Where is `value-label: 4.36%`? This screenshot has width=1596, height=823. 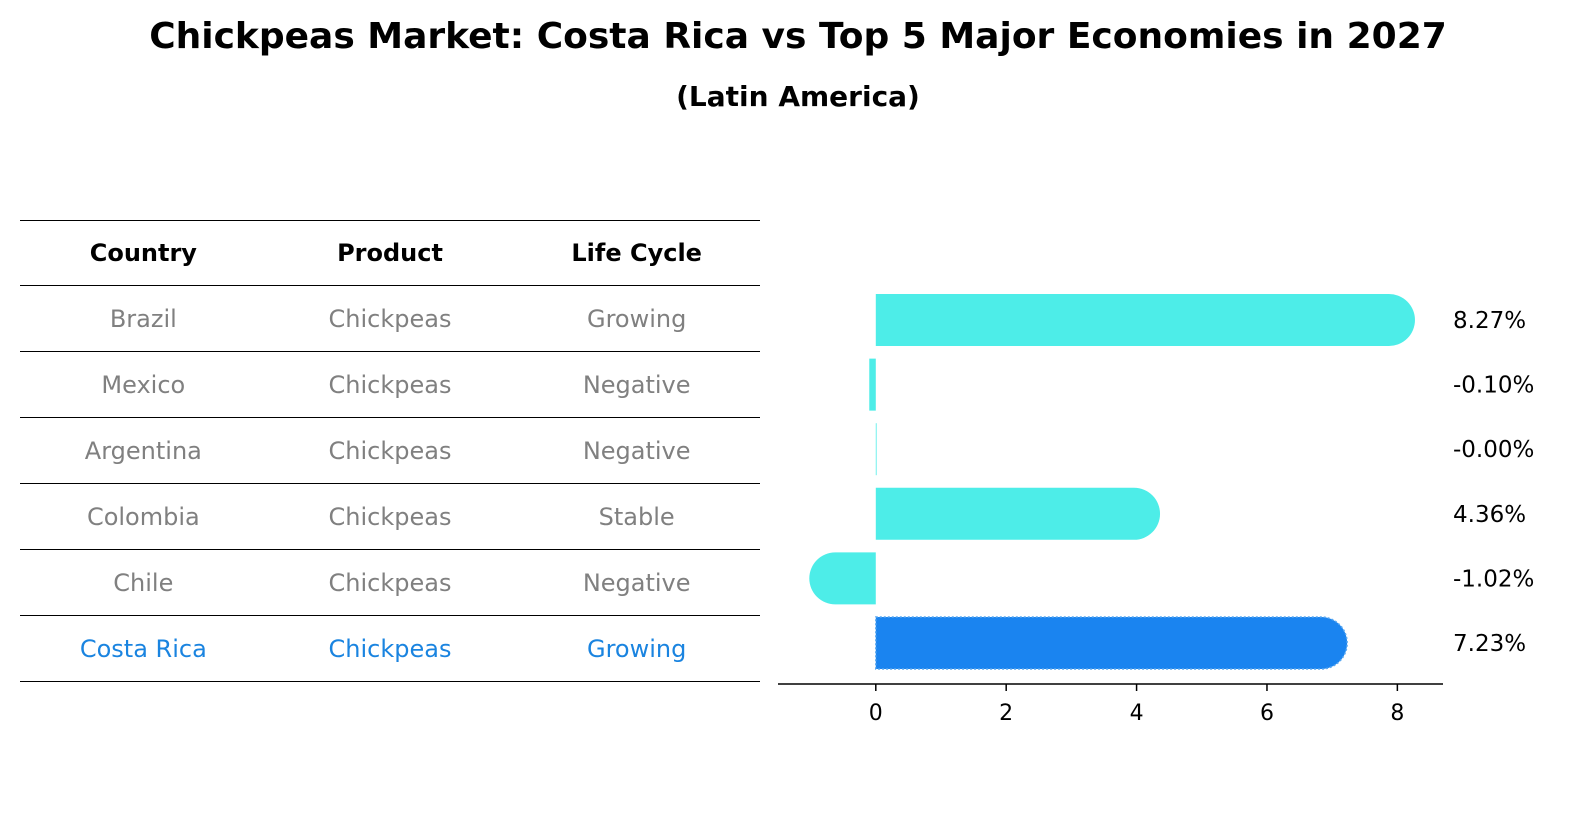
value-label: 4.36% is located at coordinates (1489, 515).